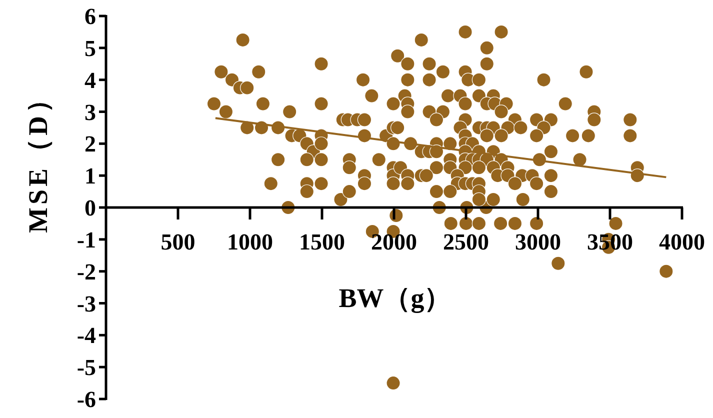  Describe the element at coordinates (90, 176) in the screenshot. I see `y-tick-label: 1` at that location.